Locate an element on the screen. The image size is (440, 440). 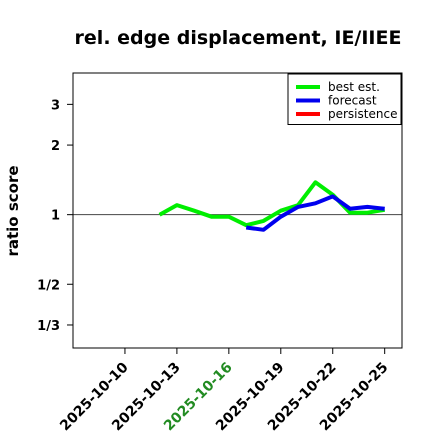
series-line-best-est is located at coordinates (272, 204).